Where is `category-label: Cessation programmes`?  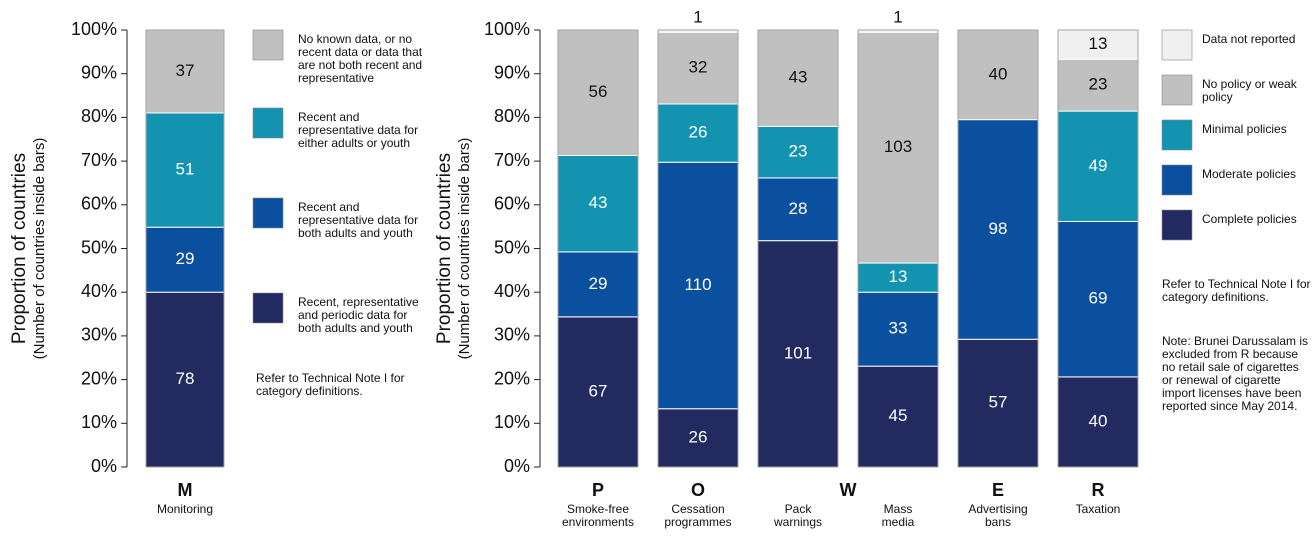
category-label: Cessation programmes is located at coordinates (698, 515).